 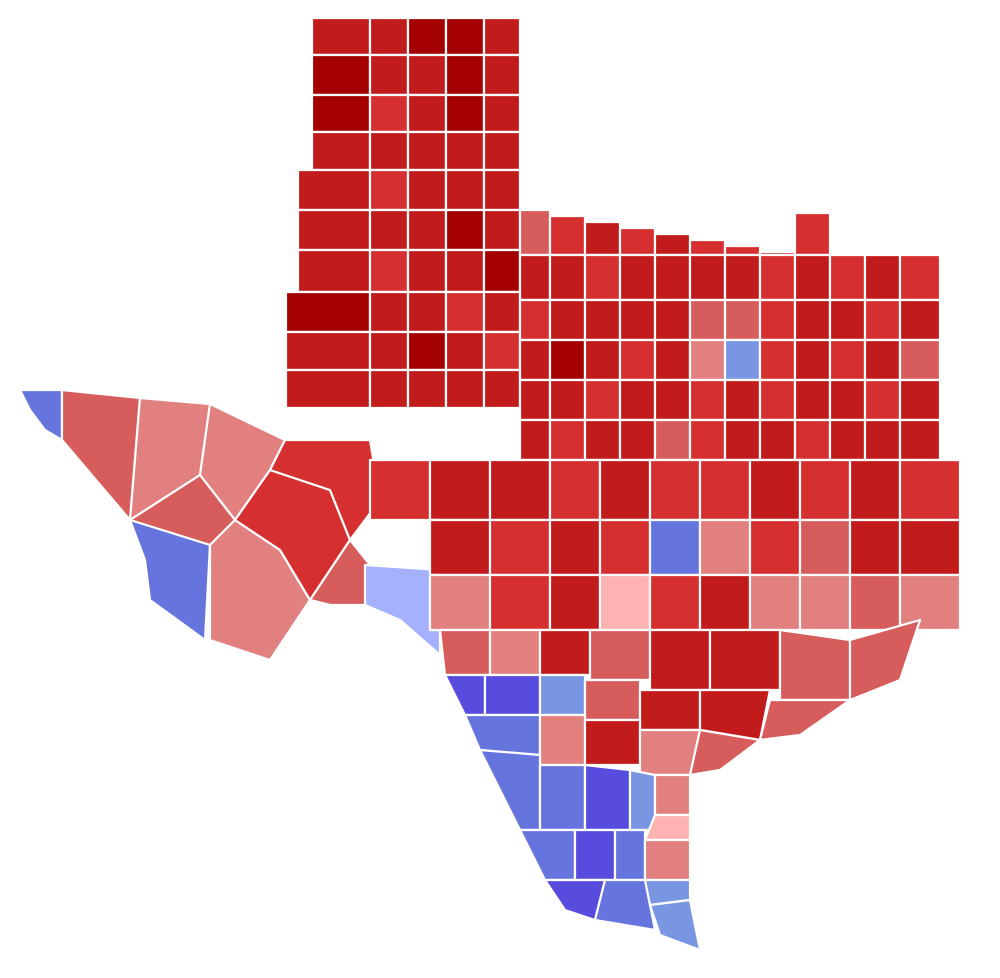 I want to click on presidio-county, so click(x=170, y=580).